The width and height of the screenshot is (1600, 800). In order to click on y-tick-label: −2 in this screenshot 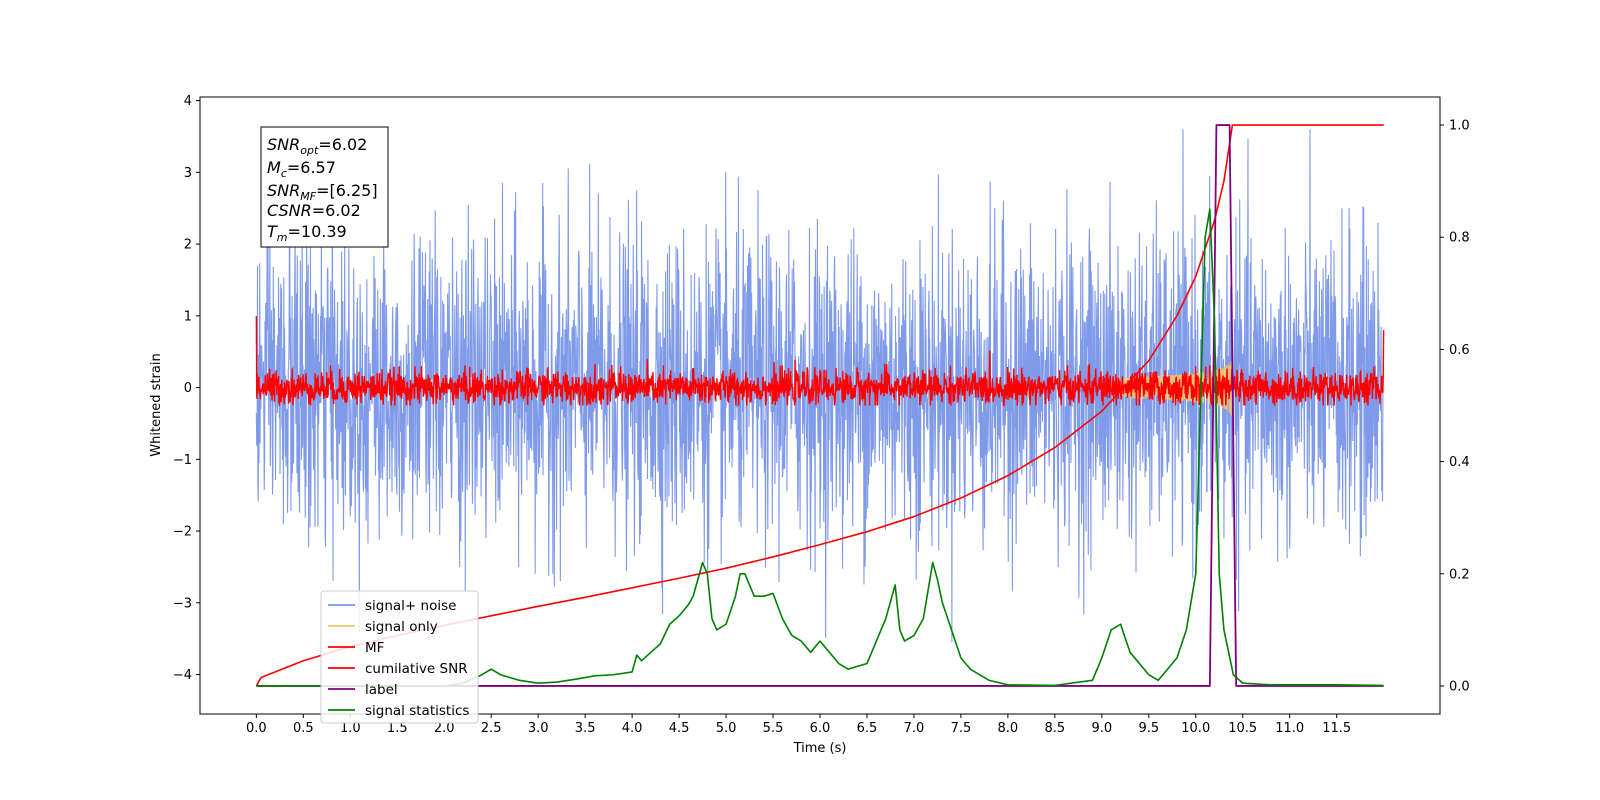, I will do `click(182, 532)`.